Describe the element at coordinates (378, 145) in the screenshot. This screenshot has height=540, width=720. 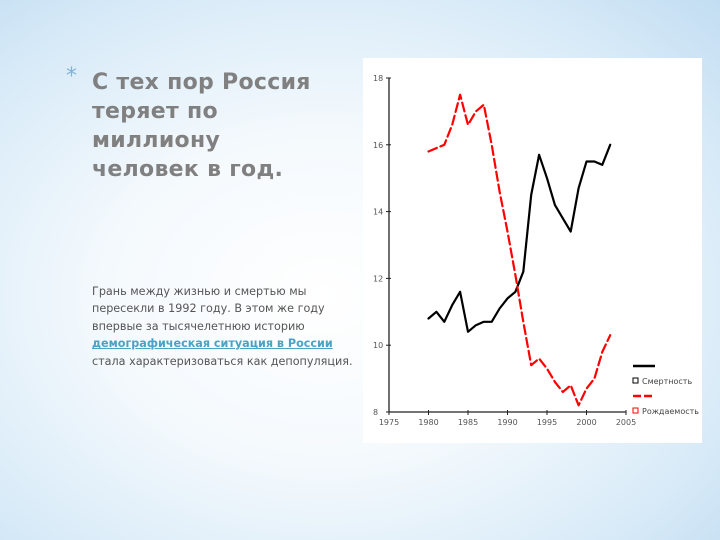
I see `y-tick-label: 16` at that location.